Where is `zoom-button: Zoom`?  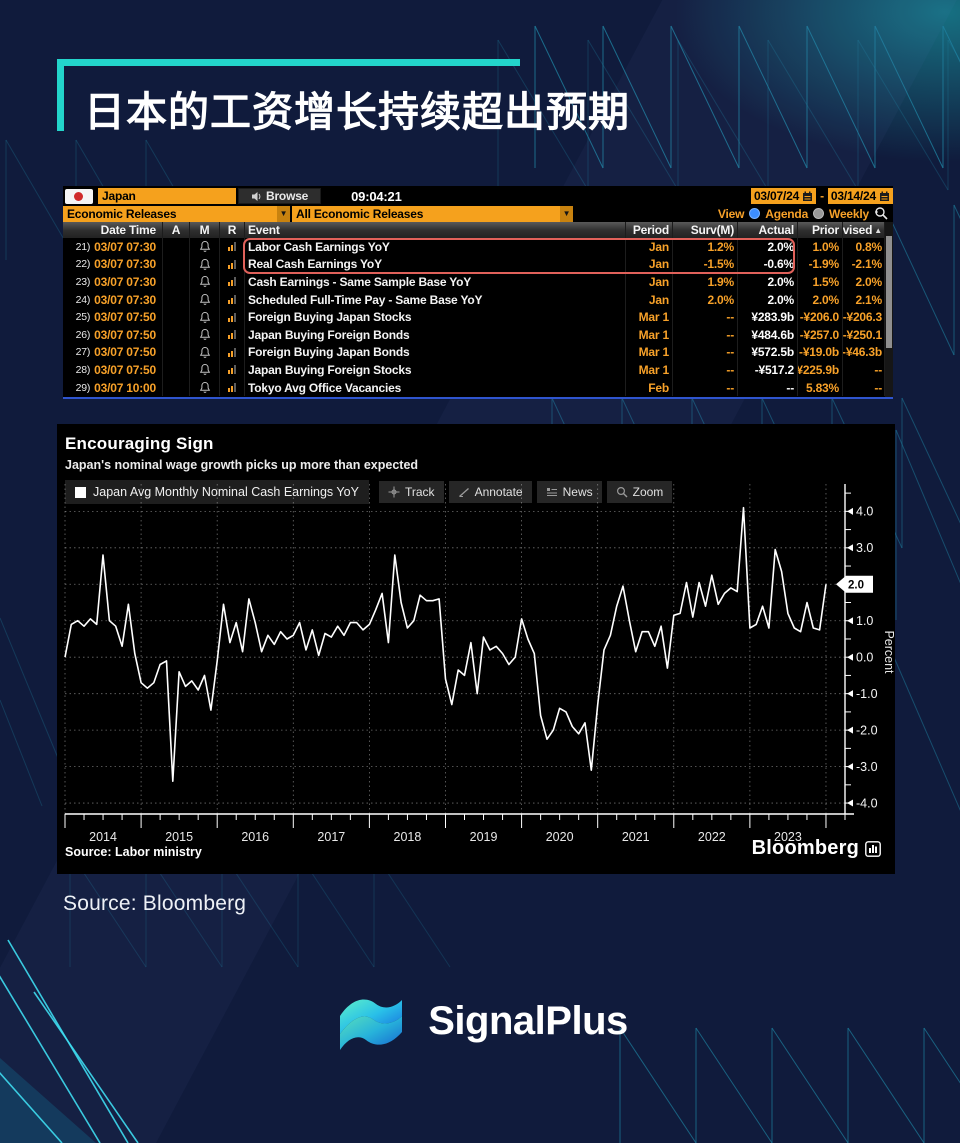 zoom-button: Zoom is located at coordinates (639, 492).